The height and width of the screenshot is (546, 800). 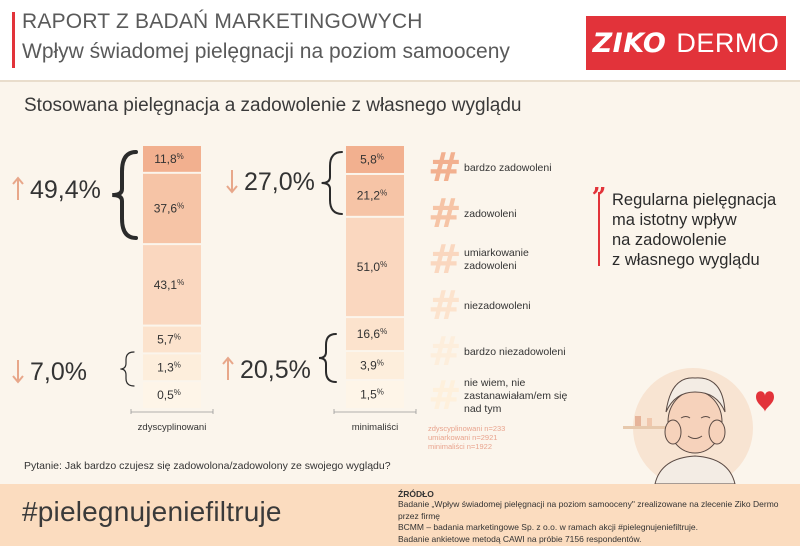 What do you see at coordinates (669, 240) in the screenshot?
I see `quote-line-text: na zadowolenie` at bounding box center [669, 240].